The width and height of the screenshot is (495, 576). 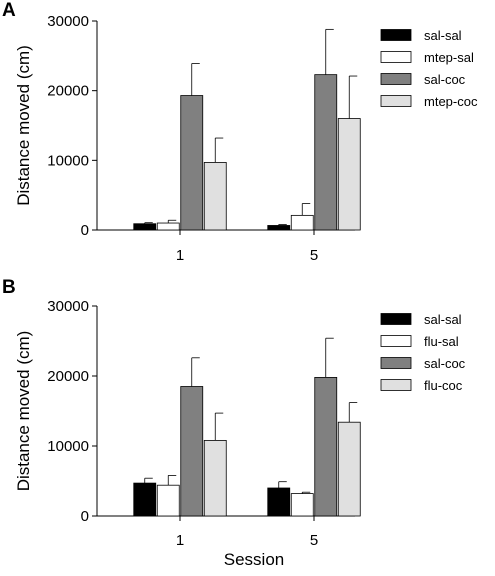 What do you see at coordinates (254, 559) in the screenshot?
I see `x-axis-title: Session` at bounding box center [254, 559].